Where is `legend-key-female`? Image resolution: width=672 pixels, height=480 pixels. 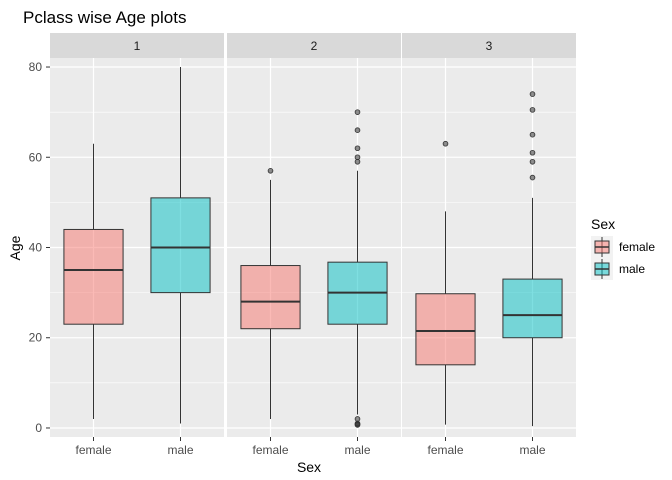
legend-key-female is located at coordinates (602, 247).